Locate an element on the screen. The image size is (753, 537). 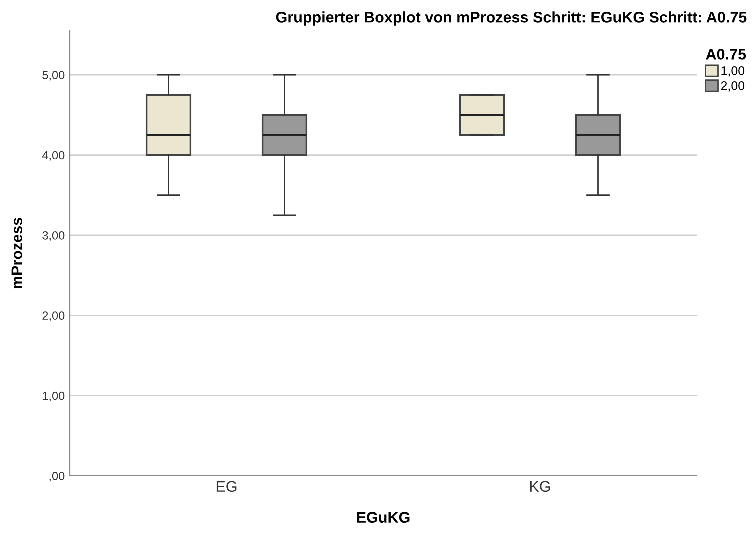
y-tick-label: 3,00 is located at coordinates (53, 236).